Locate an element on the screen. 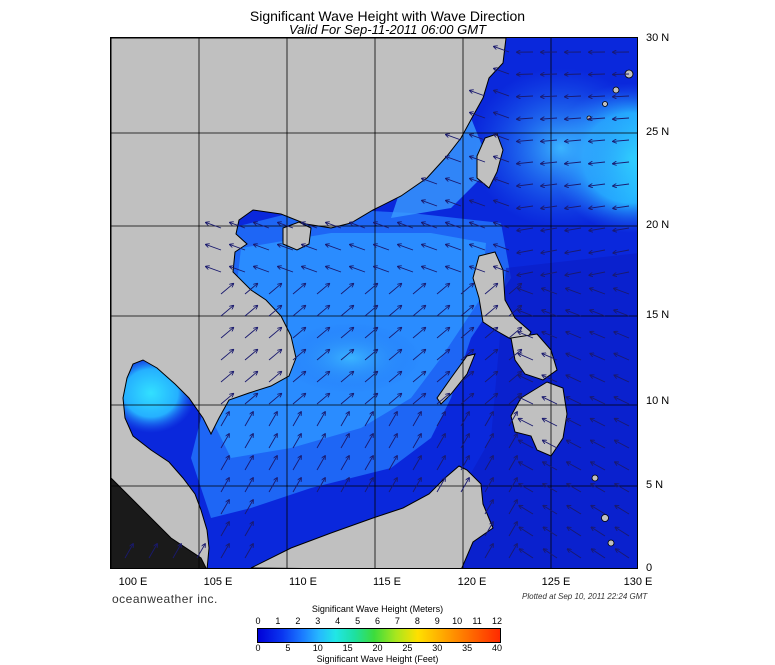  legend-tick: 35 is located at coordinates (467, 648).